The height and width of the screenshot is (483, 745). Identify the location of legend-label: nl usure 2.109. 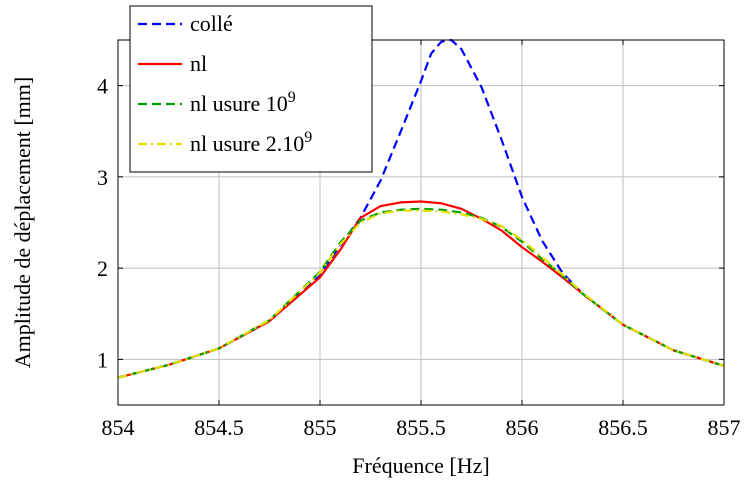
(251, 142).